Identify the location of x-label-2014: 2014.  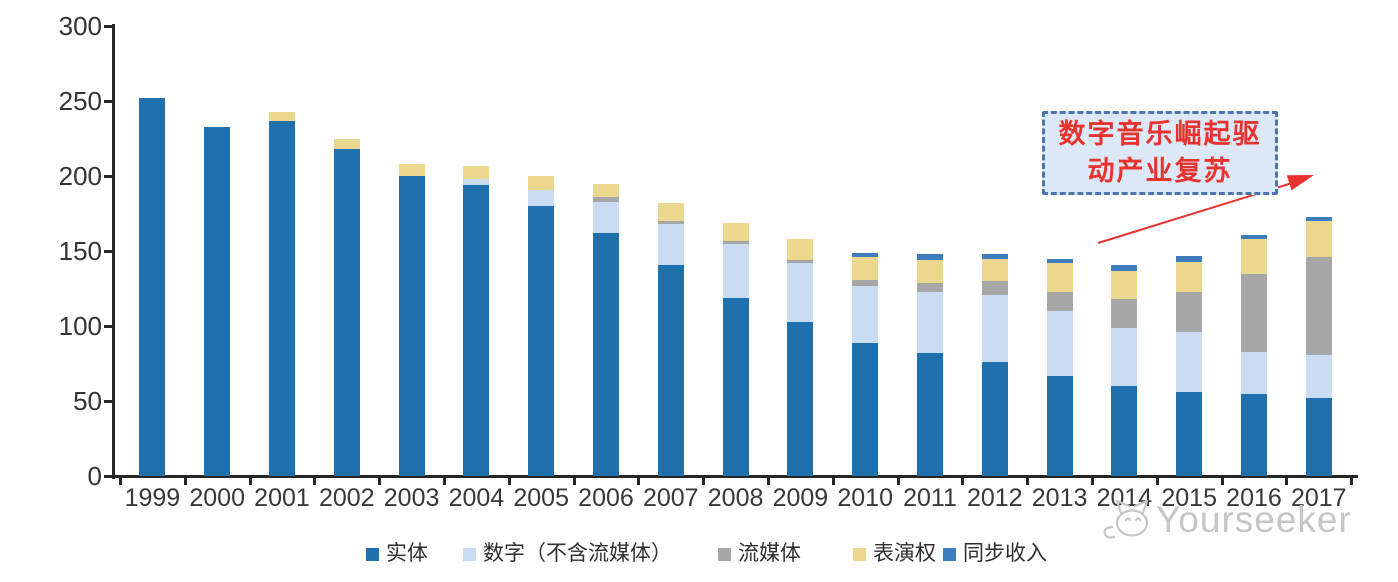
(1124, 498).